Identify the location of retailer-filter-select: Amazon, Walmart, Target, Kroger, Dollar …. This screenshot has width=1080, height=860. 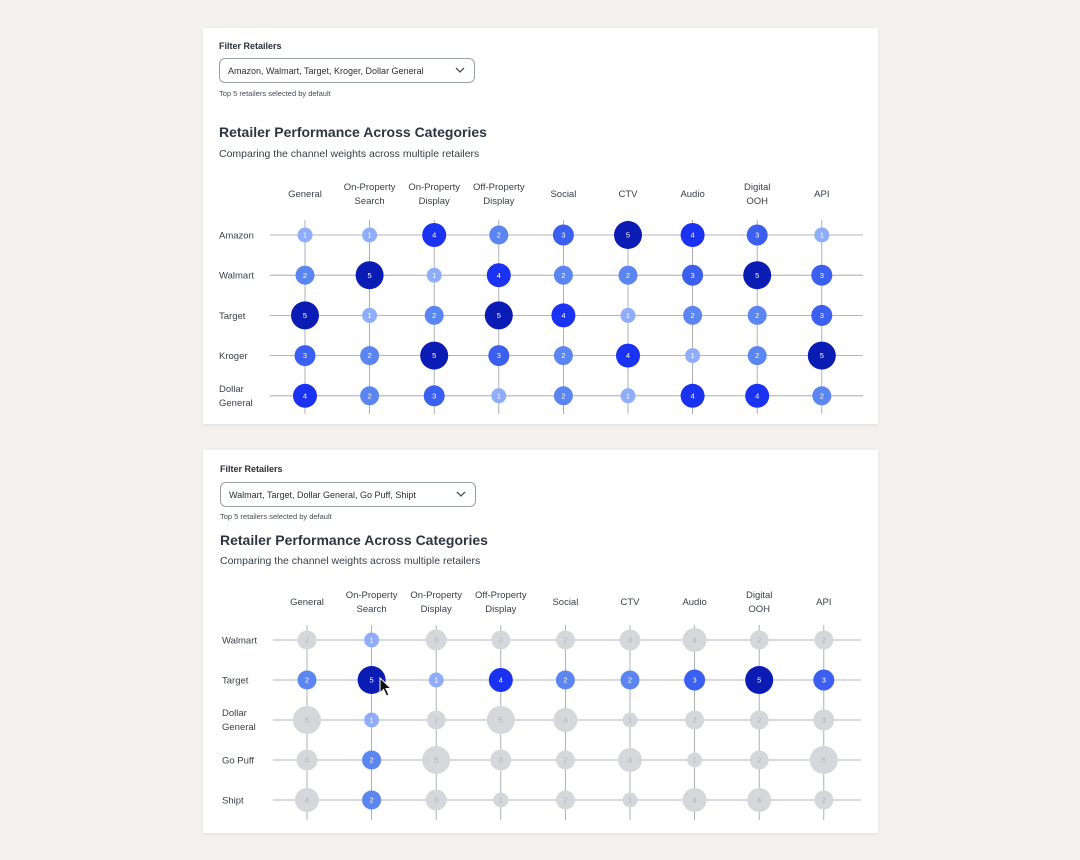
(347, 70).